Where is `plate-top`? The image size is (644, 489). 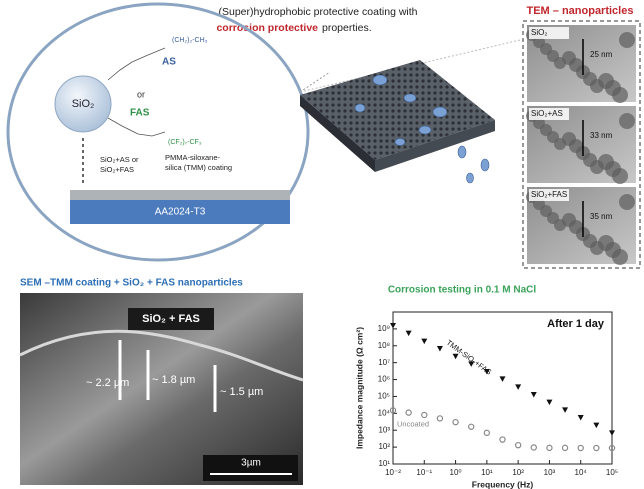 plate-top is located at coordinates (397, 110).